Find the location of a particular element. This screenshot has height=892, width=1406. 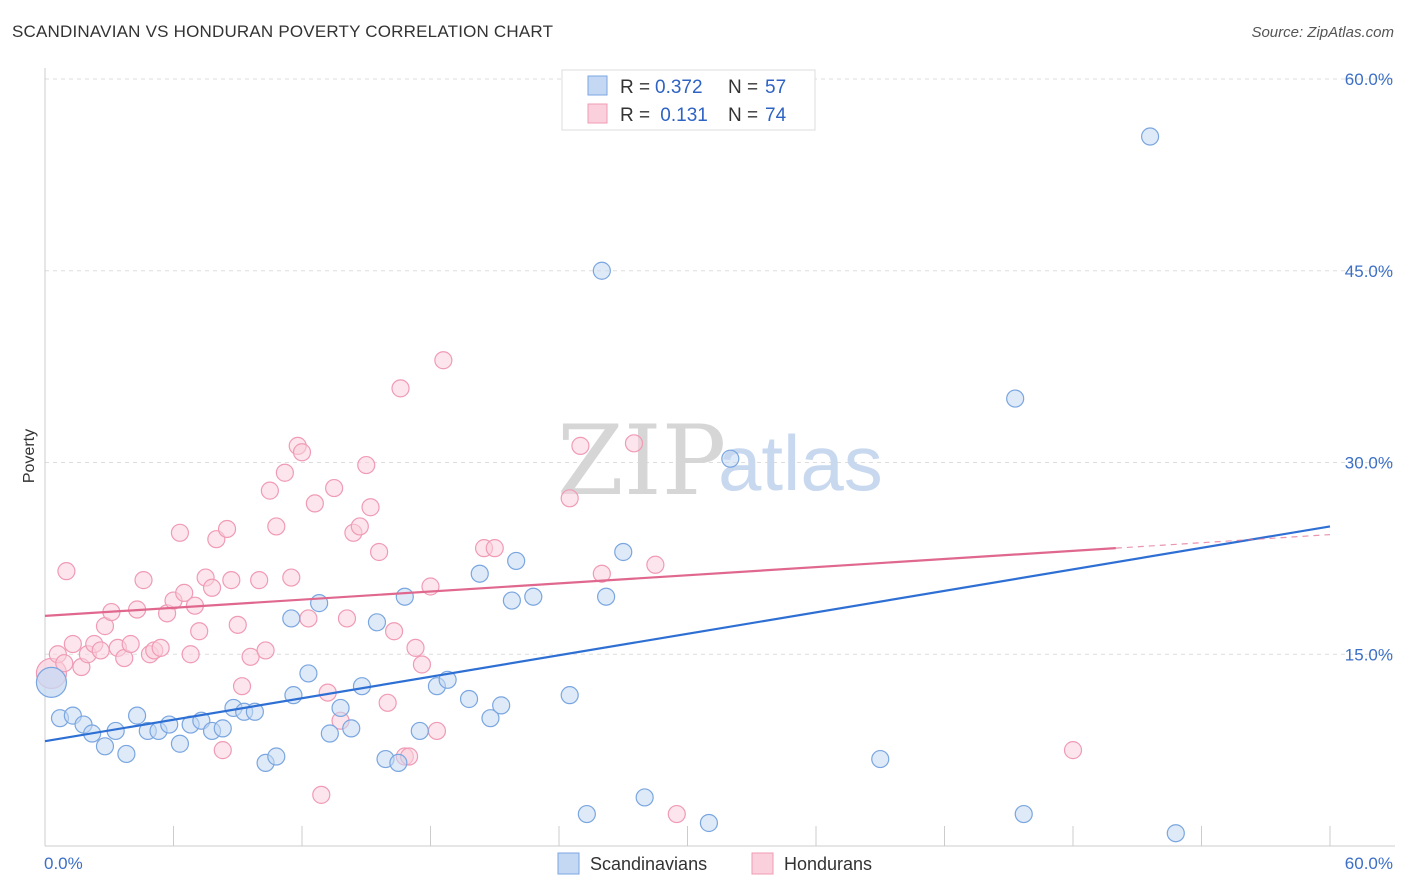

y-tick-label-0: 15.0% is located at coordinates (1369, 654).